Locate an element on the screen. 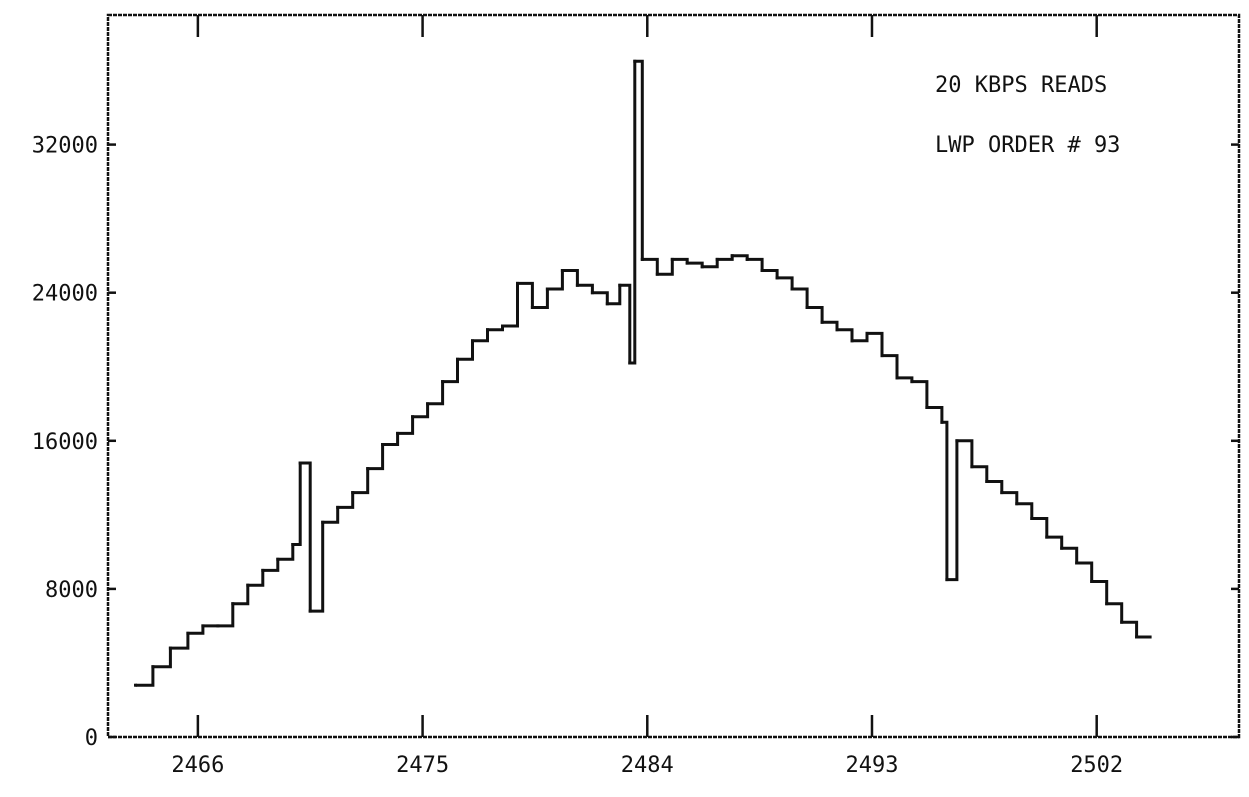 Image resolution: width=1249 pixels, height=797 pixels. y-tick-label: 16000 is located at coordinates (65, 442).